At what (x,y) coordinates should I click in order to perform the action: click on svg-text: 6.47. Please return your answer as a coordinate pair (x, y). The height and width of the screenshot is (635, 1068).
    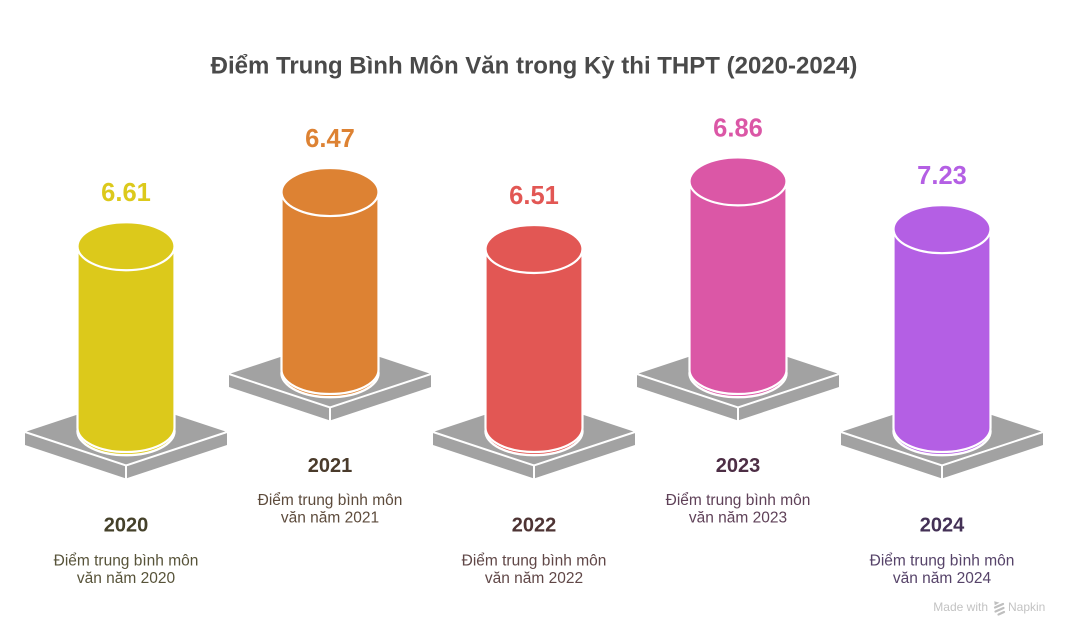
    Looking at the image, I should click on (330, 139).